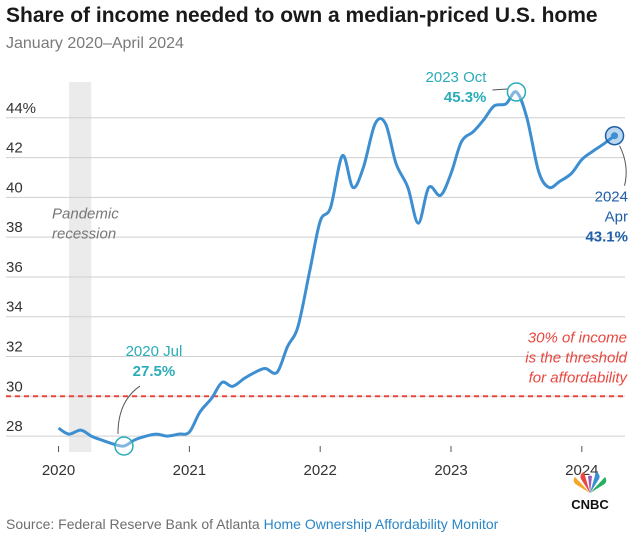 This screenshot has width=640, height=542. What do you see at coordinates (465, 97) in the screenshot?
I see `peak-value-label: 45.3%` at bounding box center [465, 97].